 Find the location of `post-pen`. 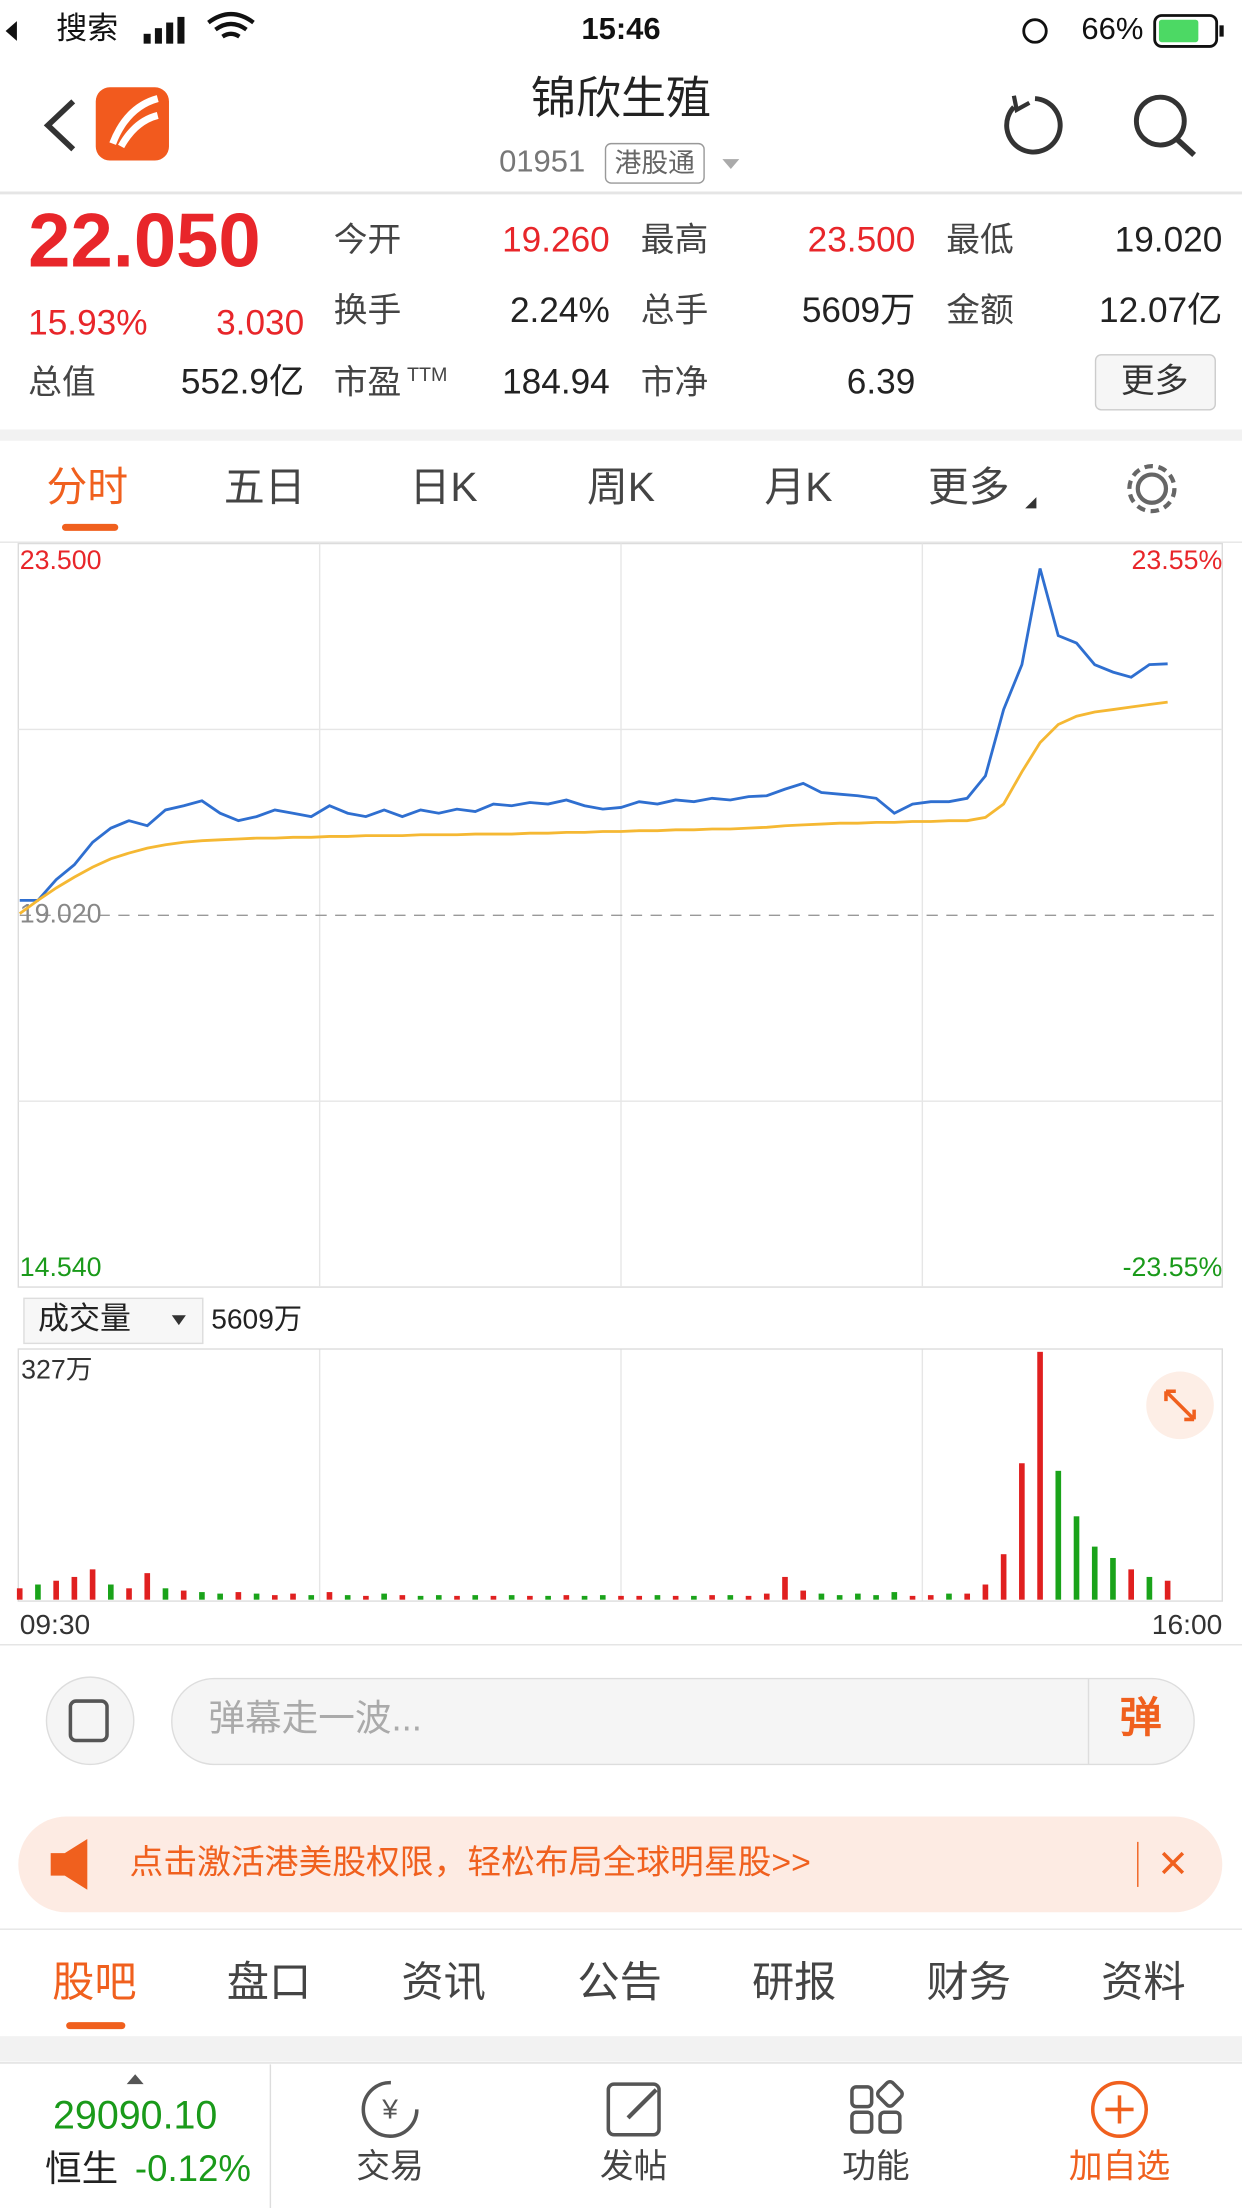

post-pen is located at coordinates (642, 2104).